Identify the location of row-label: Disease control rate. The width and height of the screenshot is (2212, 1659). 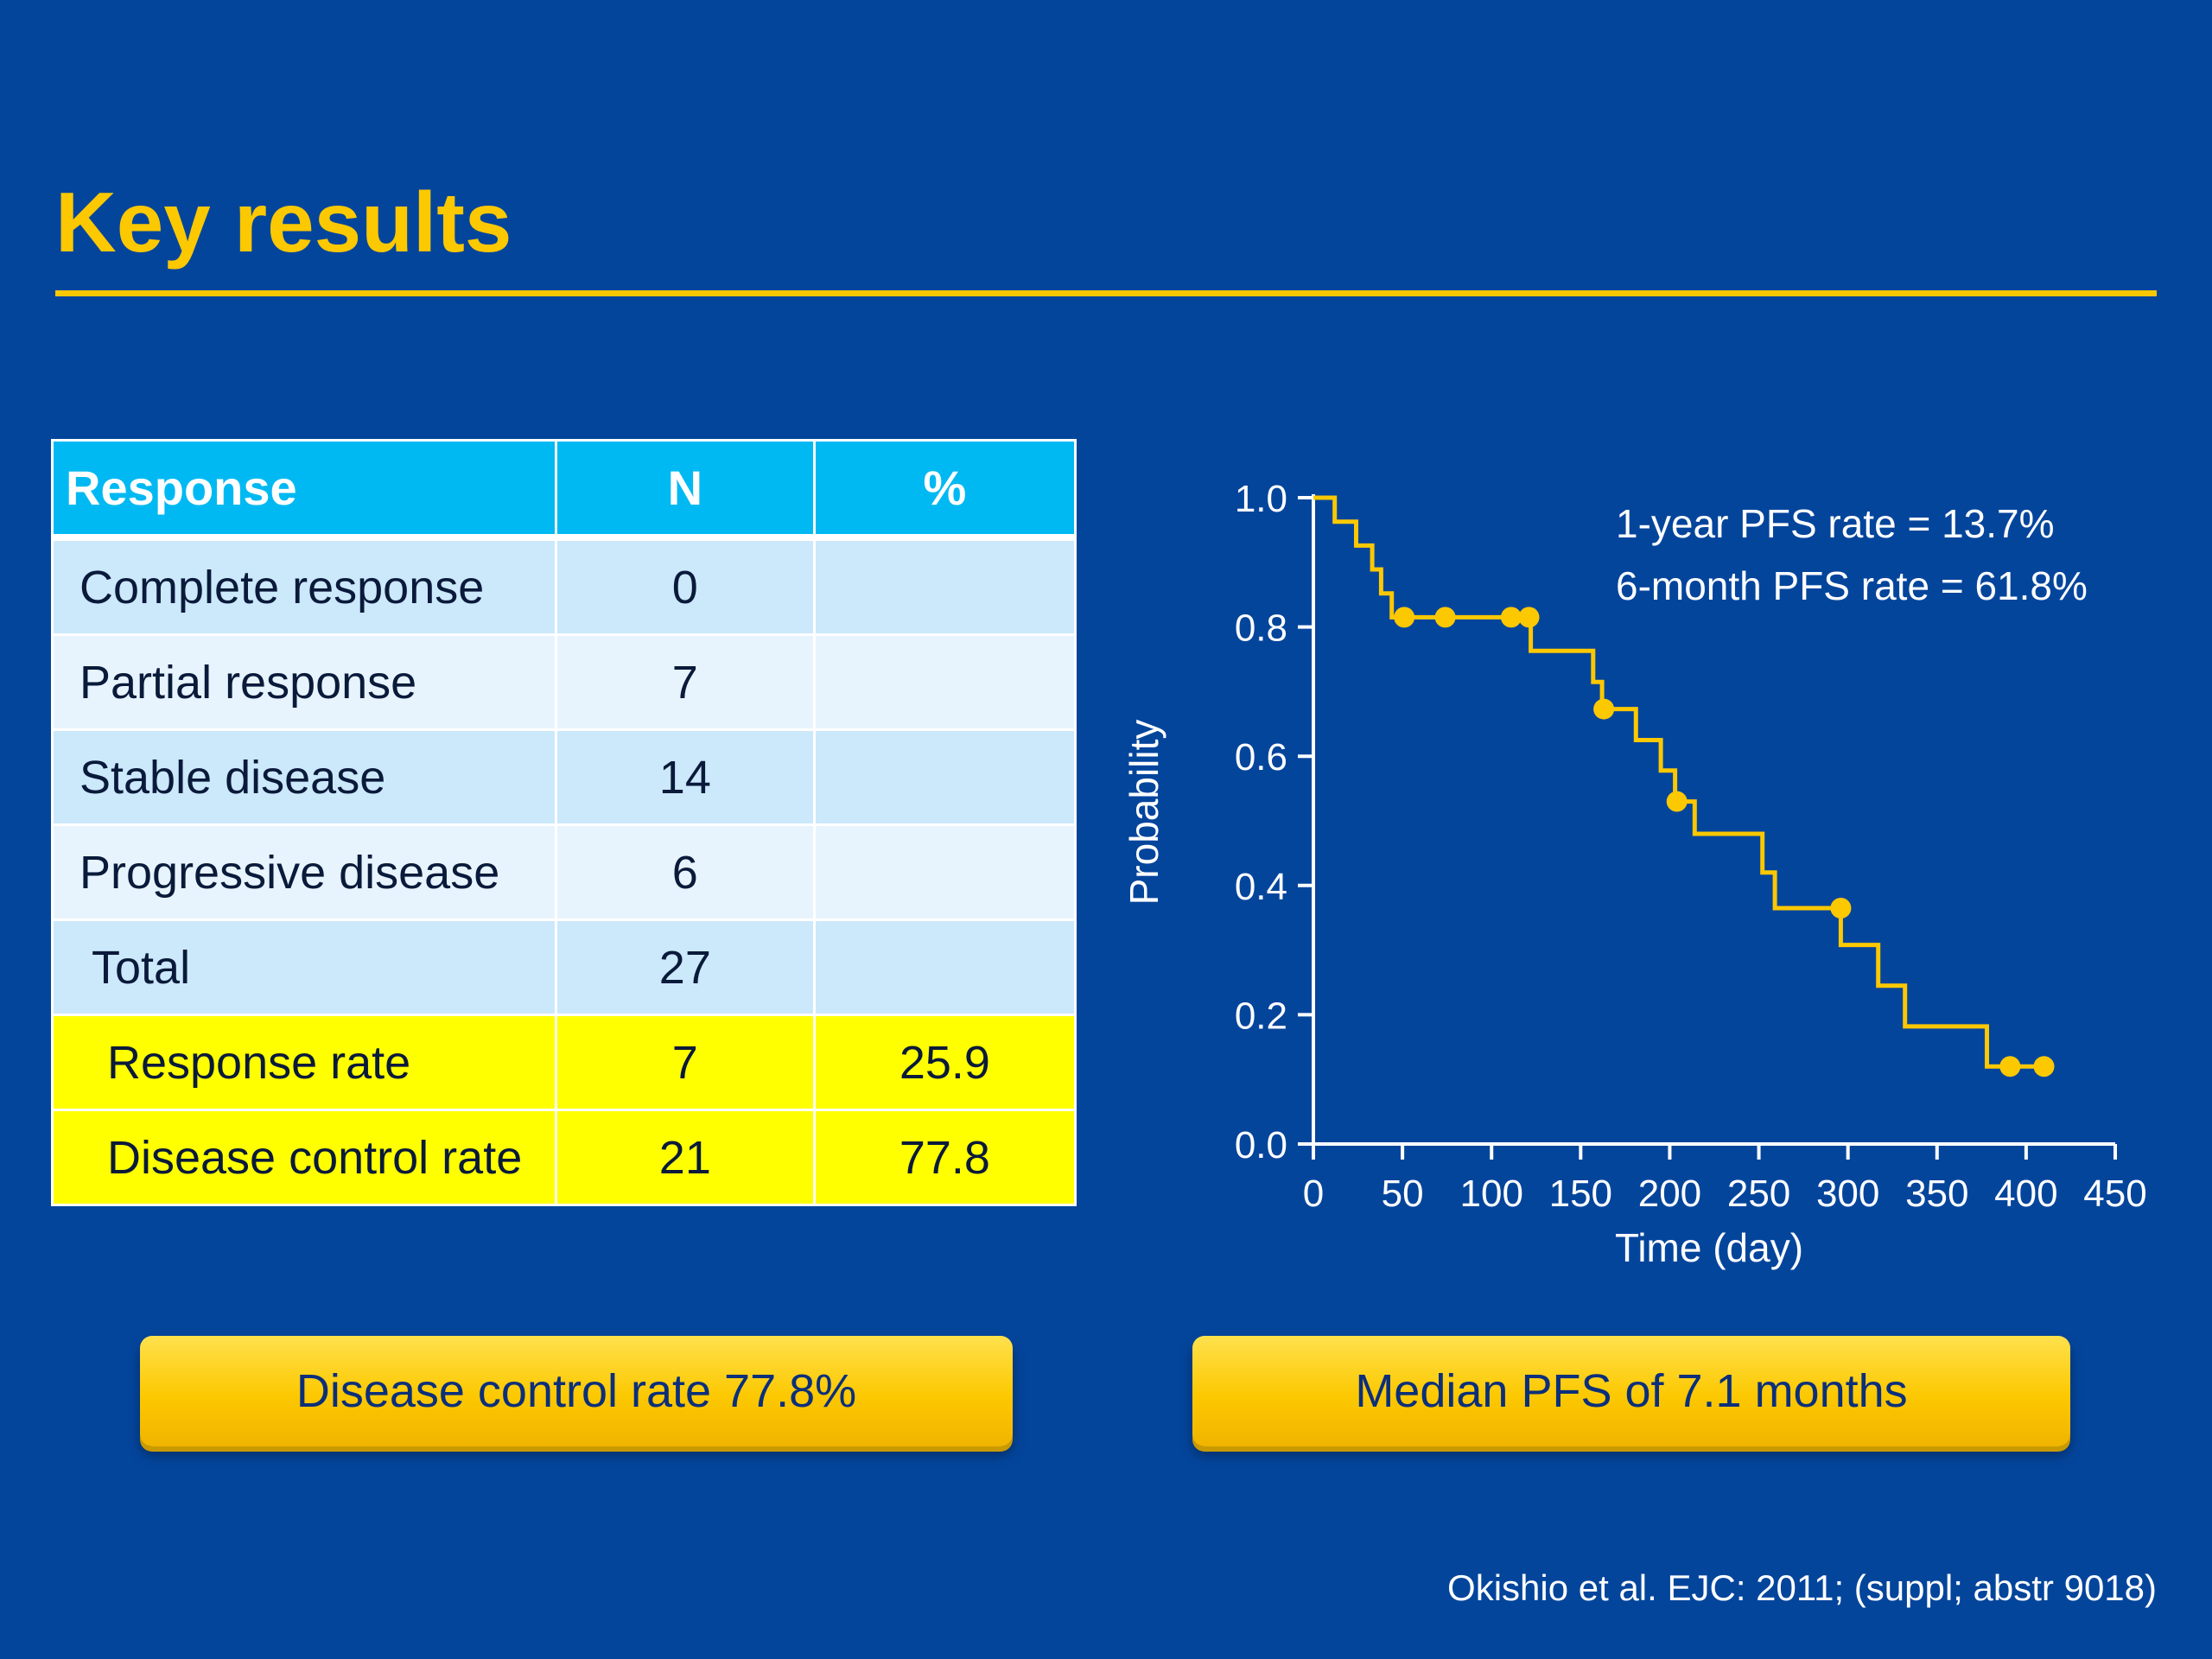
(304, 1157).